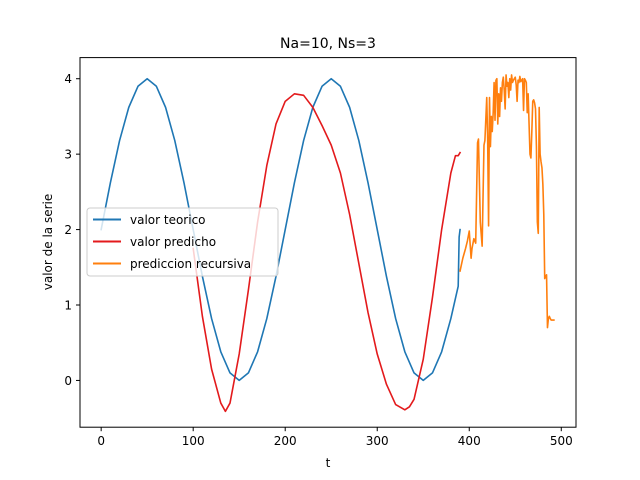 This screenshot has width=640, height=480. What do you see at coordinates (507, 201) in the screenshot?
I see `series-line-prediccion-recursiva` at bounding box center [507, 201].